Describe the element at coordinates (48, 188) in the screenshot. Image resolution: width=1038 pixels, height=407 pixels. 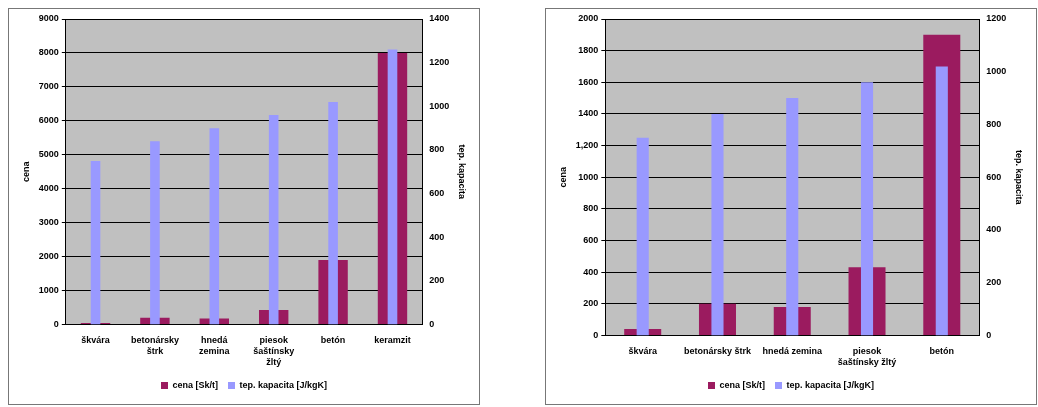
I see `y-tick-label: 4000` at that location.